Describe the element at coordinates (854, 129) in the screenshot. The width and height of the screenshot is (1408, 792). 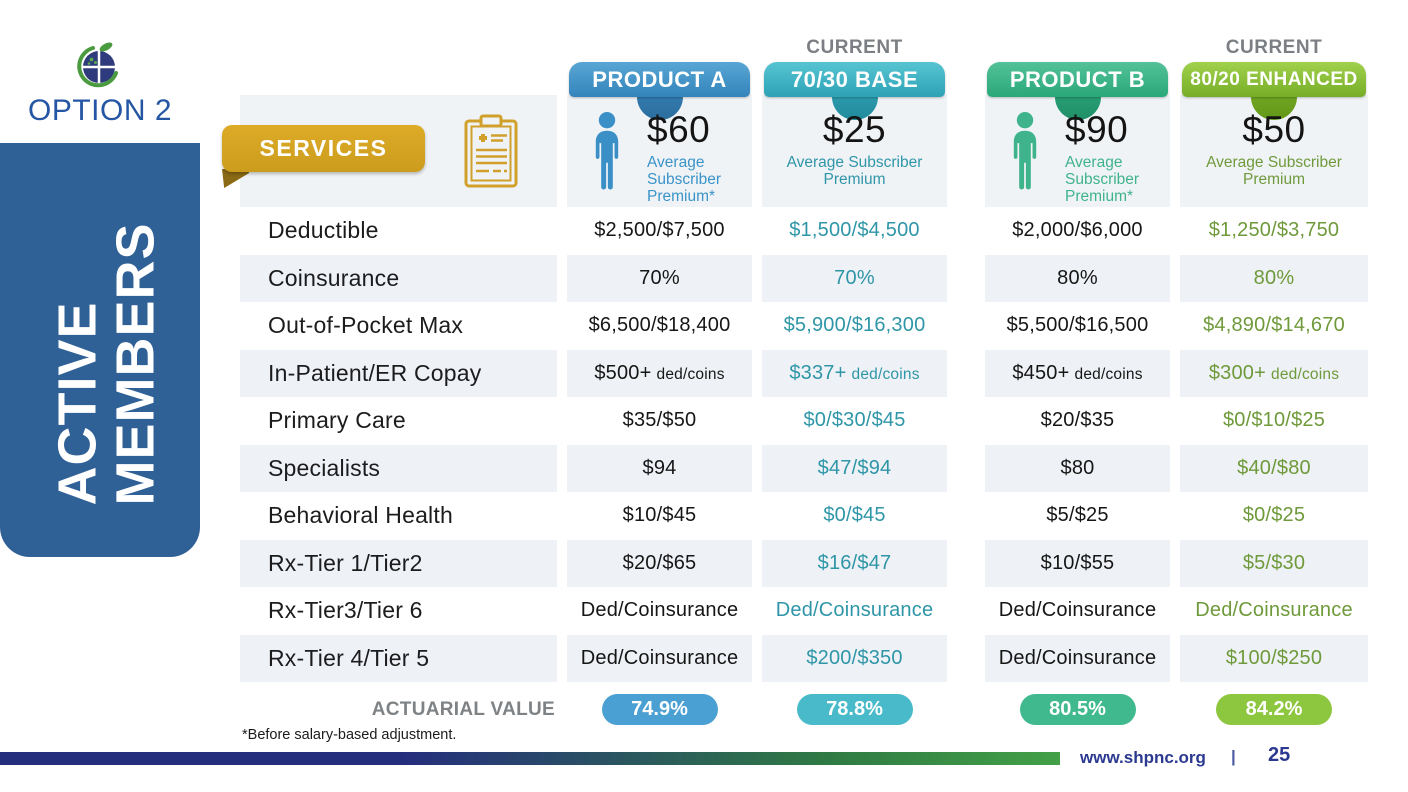
I see `premium-price: $25` at that location.